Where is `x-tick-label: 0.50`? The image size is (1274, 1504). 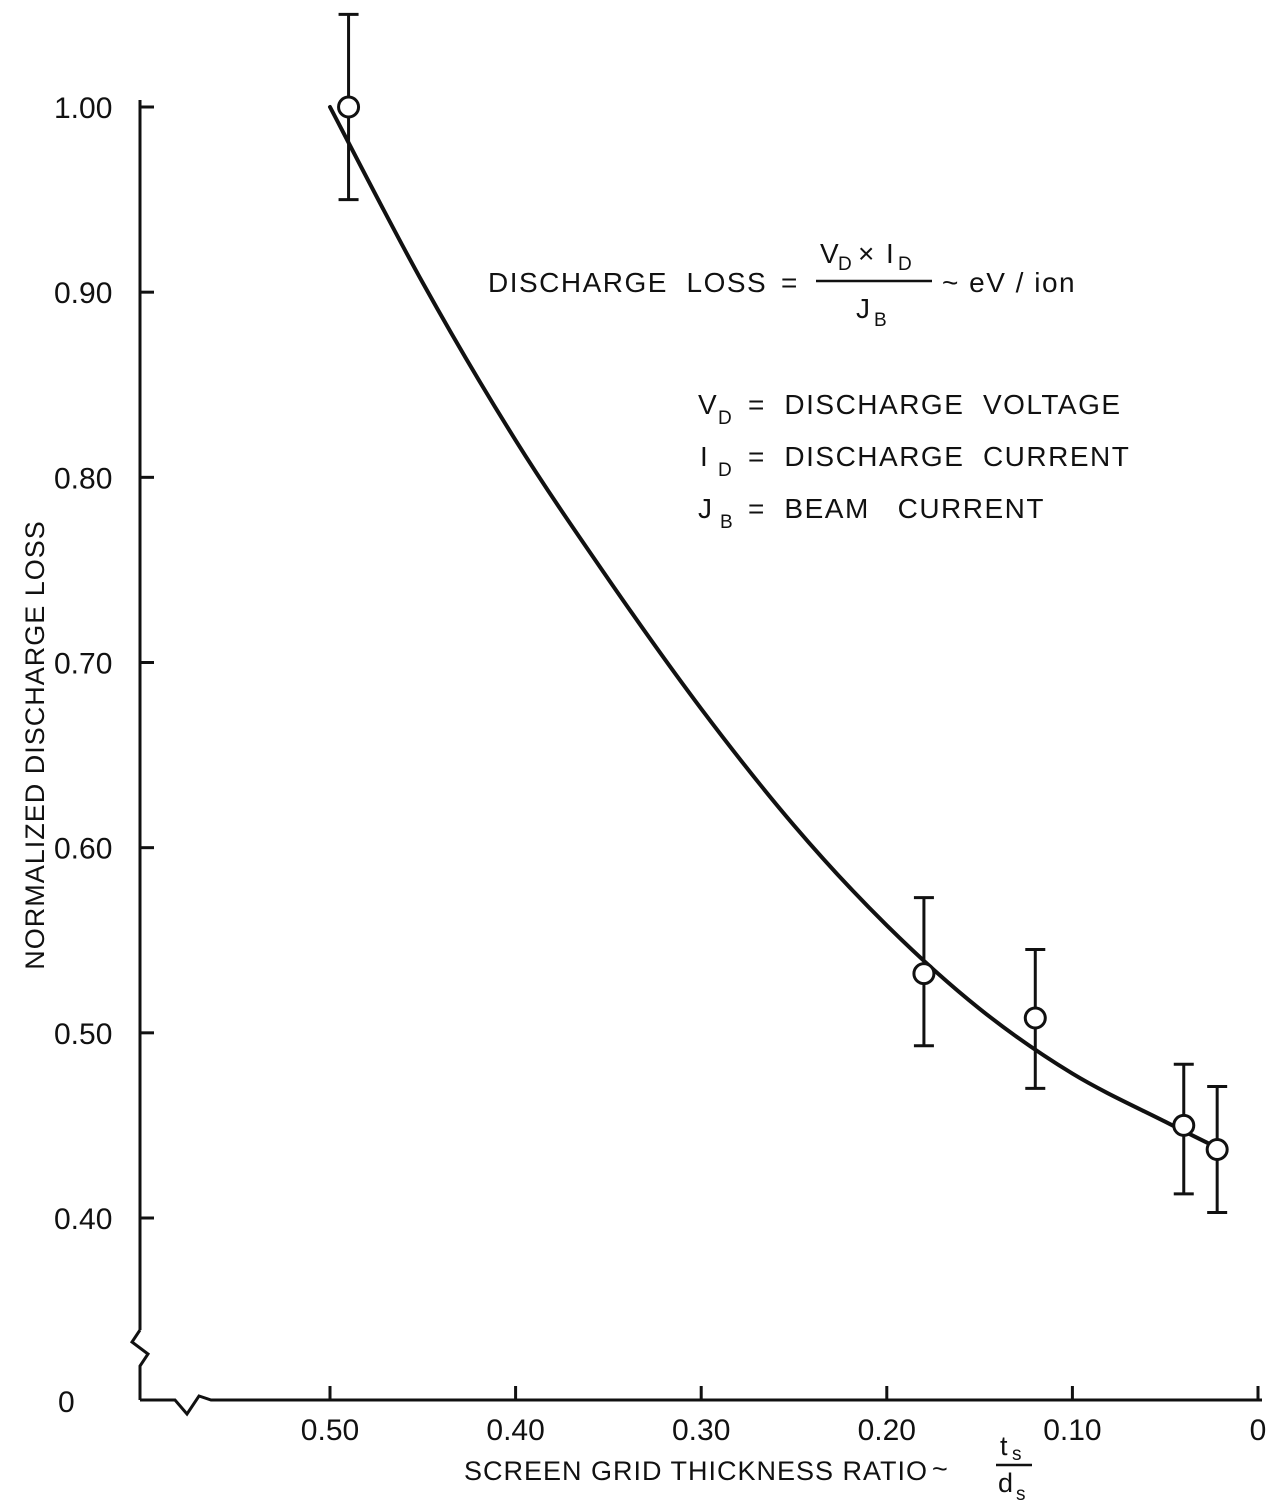 x-tick-label: 0.50 is located at coordinates (330, 1430).